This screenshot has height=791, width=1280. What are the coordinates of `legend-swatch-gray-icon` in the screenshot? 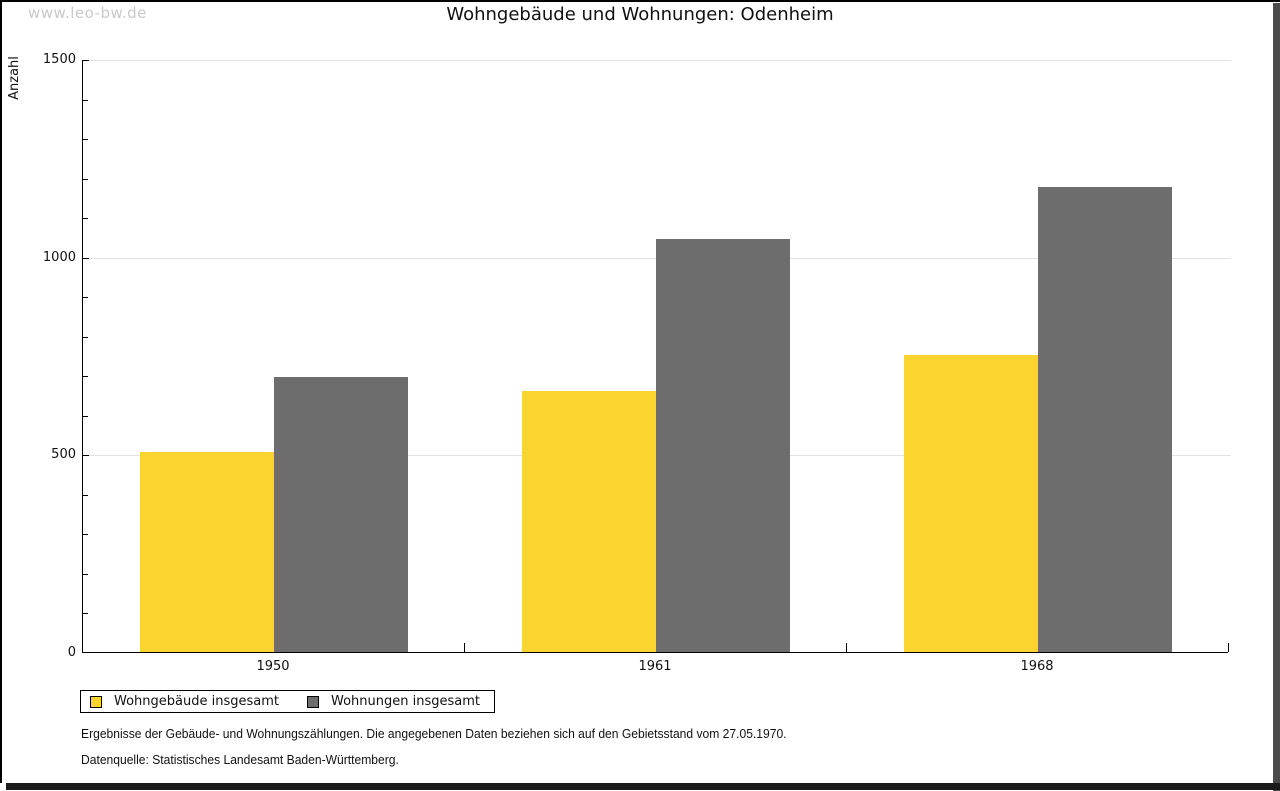 It's located at (313, 701).